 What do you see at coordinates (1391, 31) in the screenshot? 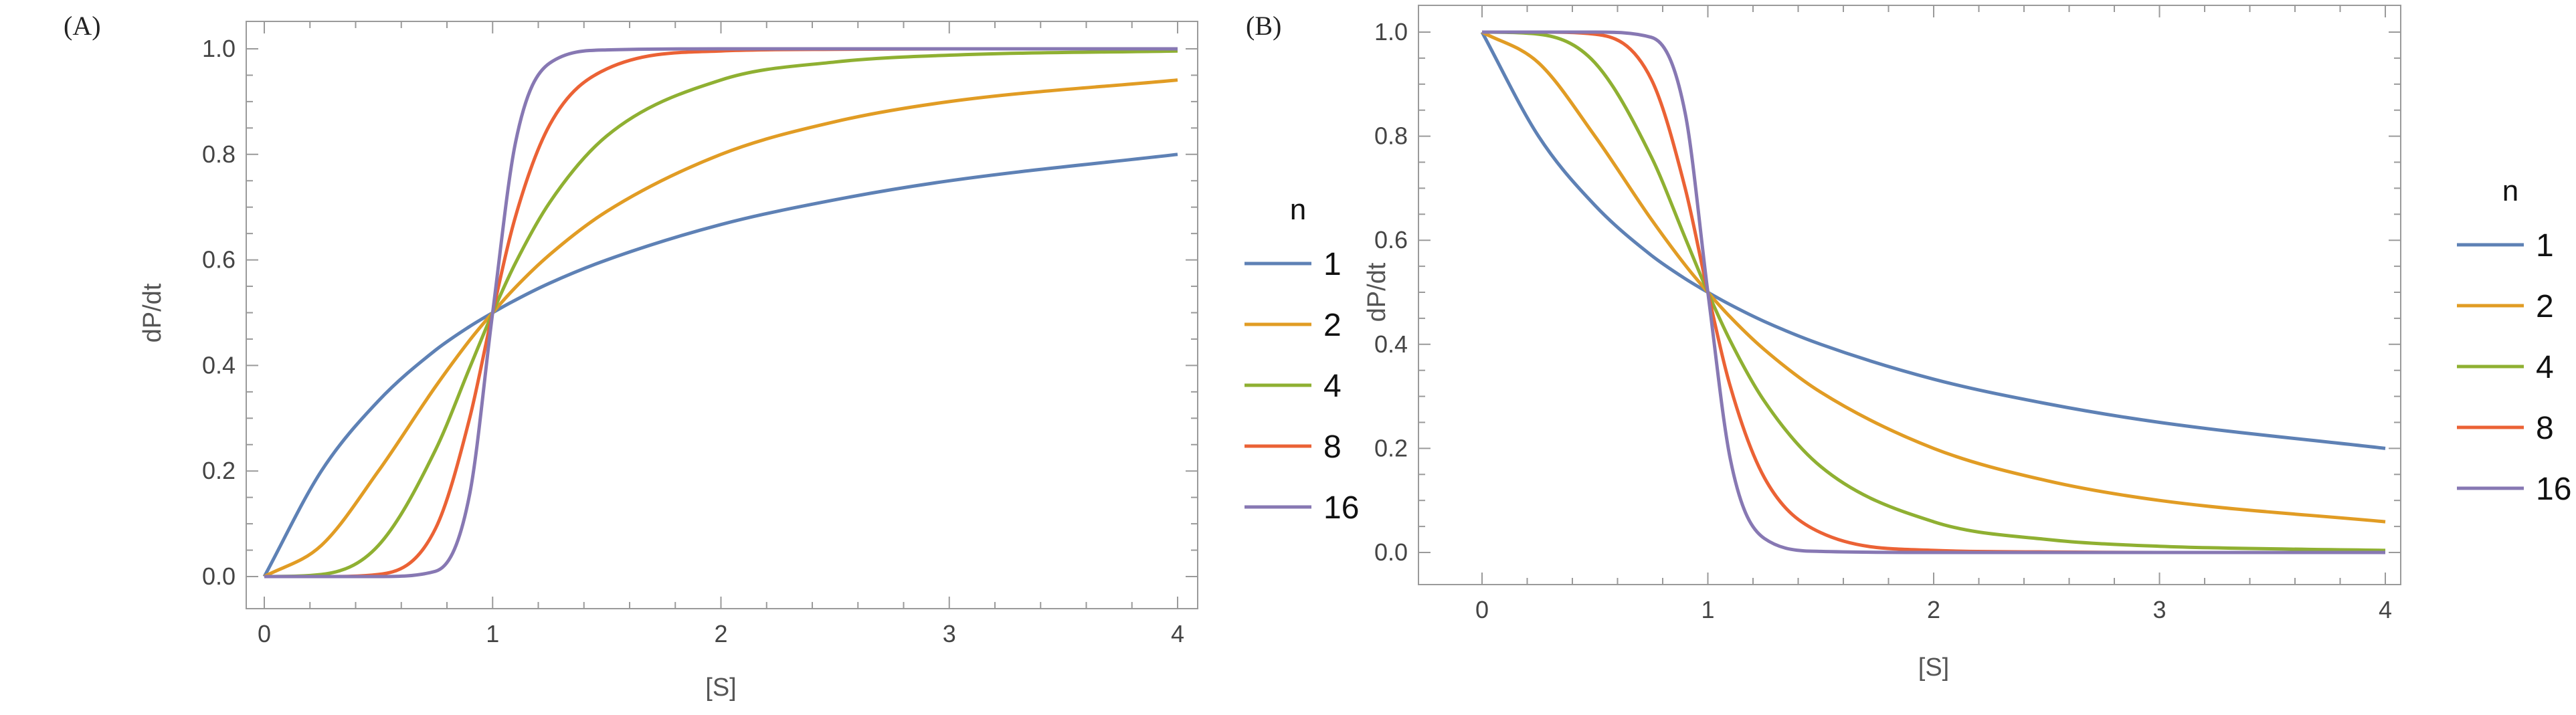
I see `panel-b-y-tick-label: 1.0` at bounding box center [1391, 31].